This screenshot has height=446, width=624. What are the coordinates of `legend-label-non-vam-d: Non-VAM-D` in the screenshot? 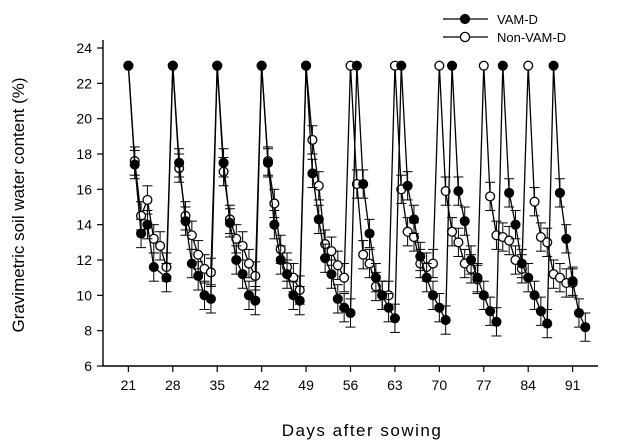 It's located at (531, 37).